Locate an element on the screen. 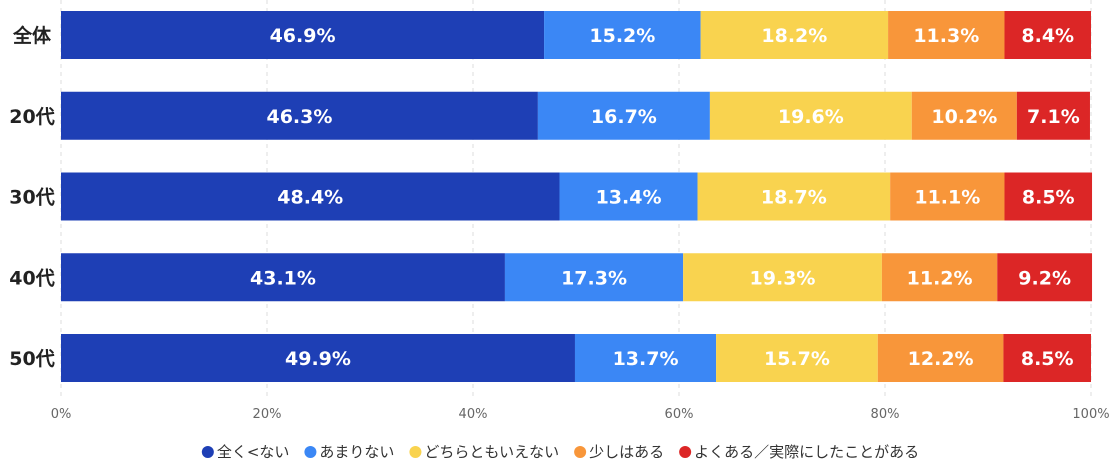 The image size is (1120, 471). data-label: 15.7% is located at coordinates (797, 359).